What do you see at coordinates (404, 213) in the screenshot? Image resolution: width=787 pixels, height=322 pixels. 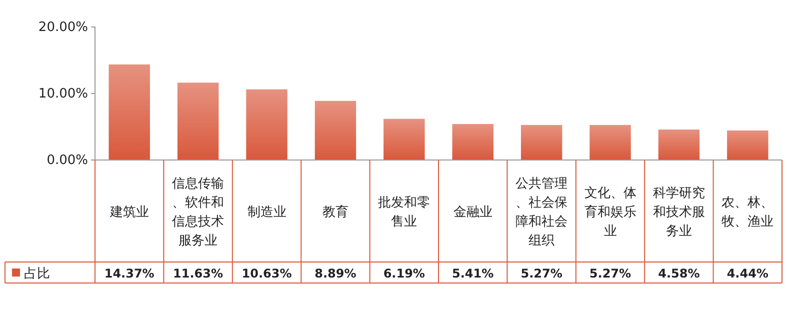 I see `x-tick-label: 批发和零售业` at bounding box center [404, 213].